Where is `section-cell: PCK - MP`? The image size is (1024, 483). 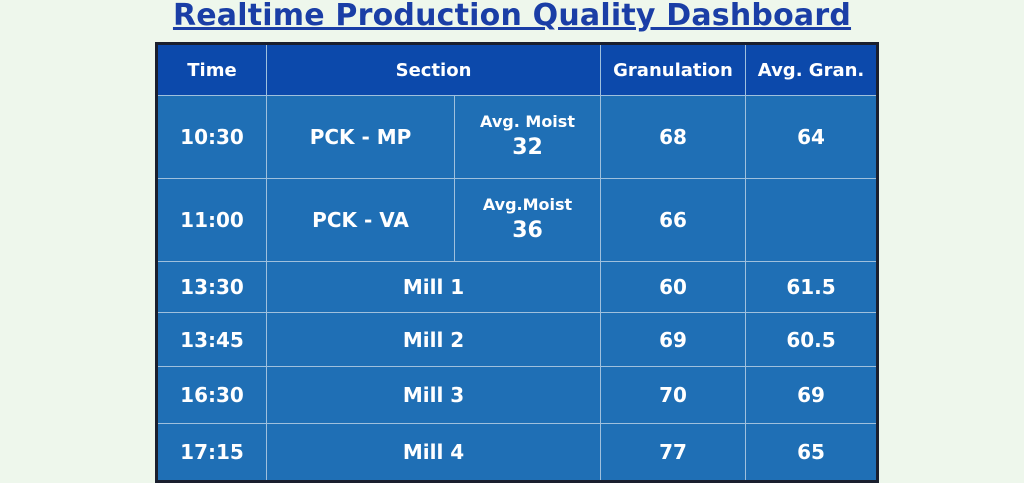
section-cell: PCK - MP is located at coordinates (360, 137).